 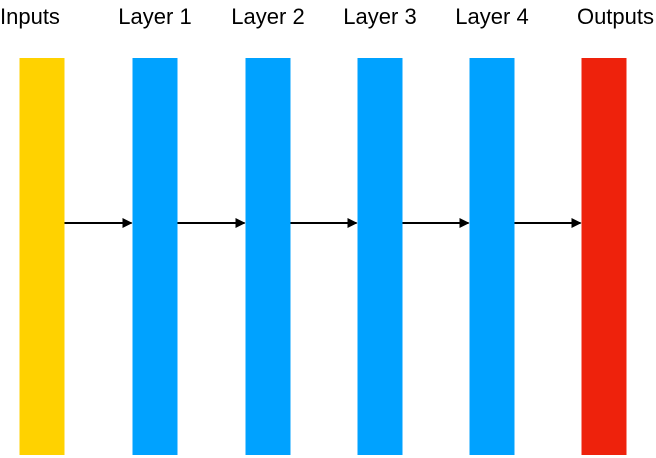 What do you see at coordinates (604, 256) in the screenshot?
I see `stage-bar-outputs` at bounding box center [604, 256].